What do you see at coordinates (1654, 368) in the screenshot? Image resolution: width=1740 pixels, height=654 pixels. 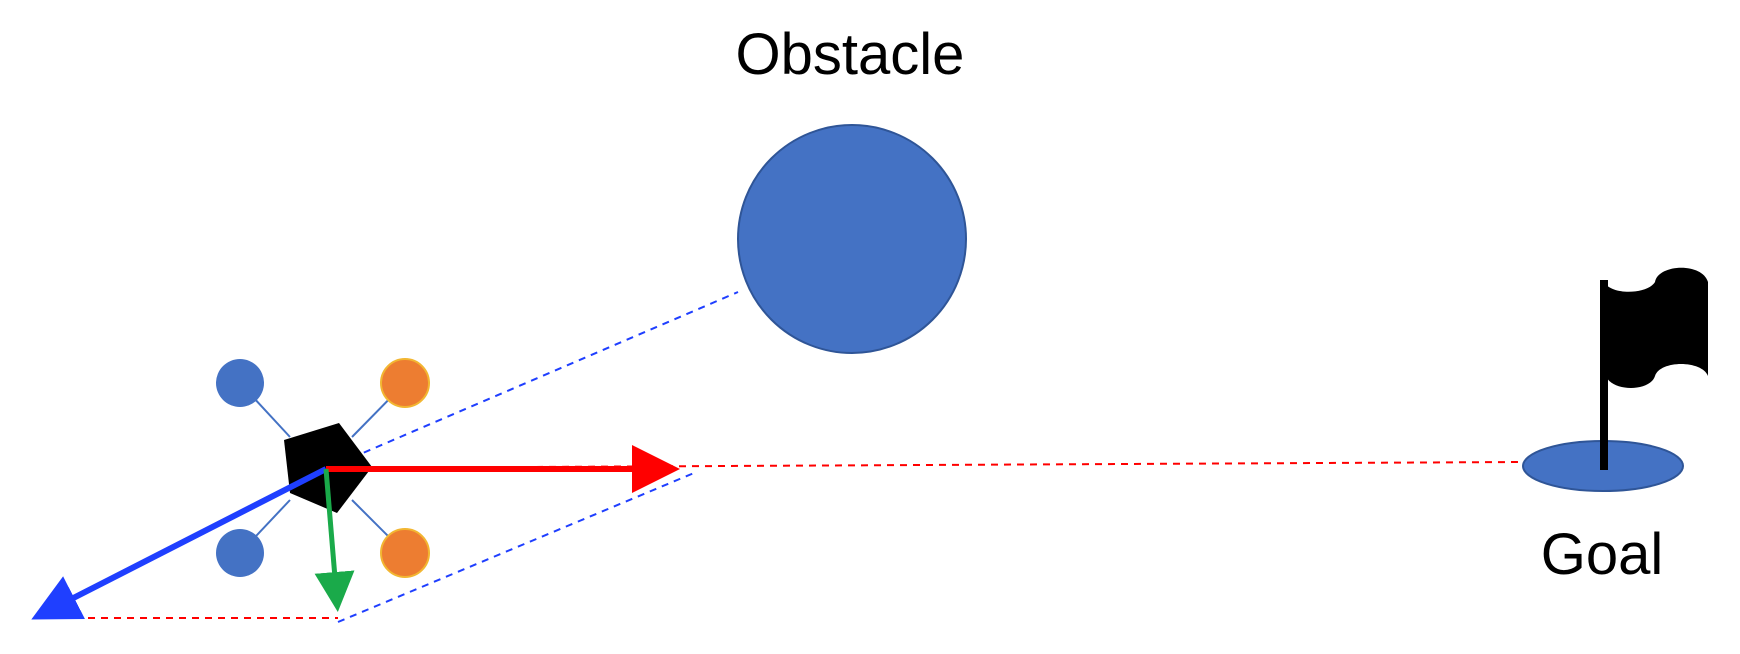 I see `flag-icon` at bounding box center [1654, 368].